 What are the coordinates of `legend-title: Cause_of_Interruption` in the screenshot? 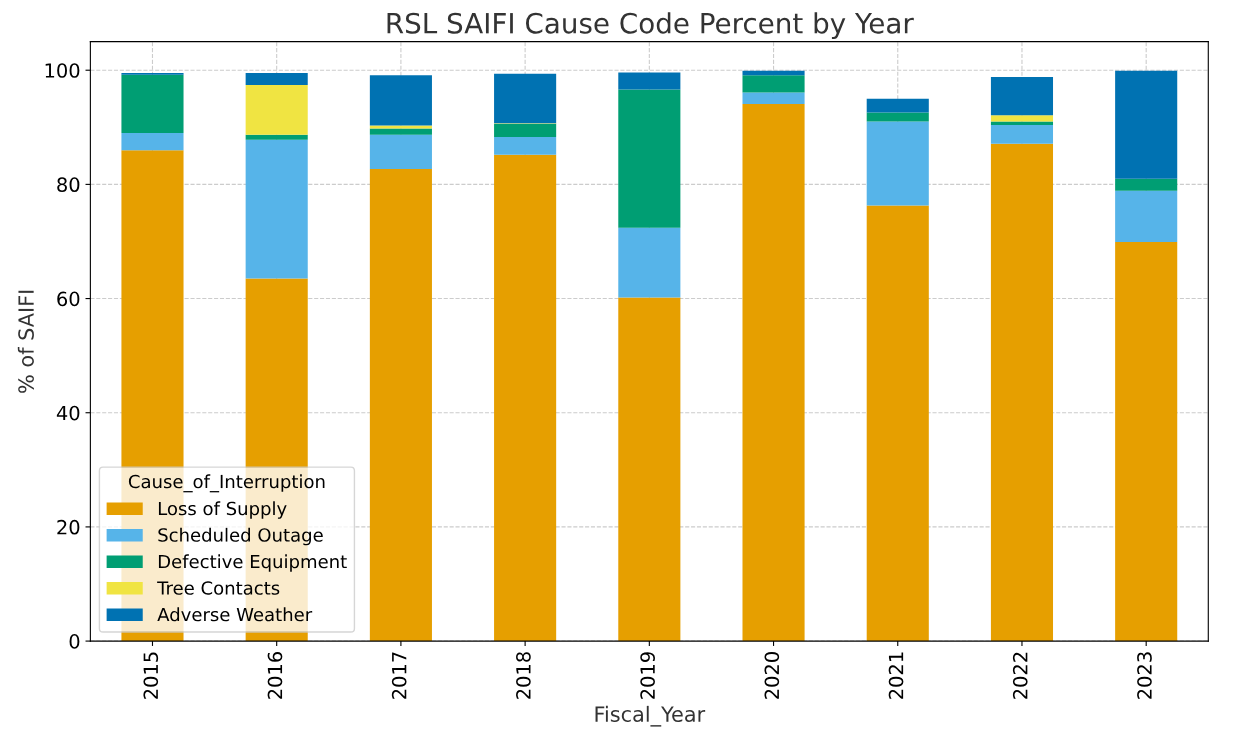 It's located at (226, 483).